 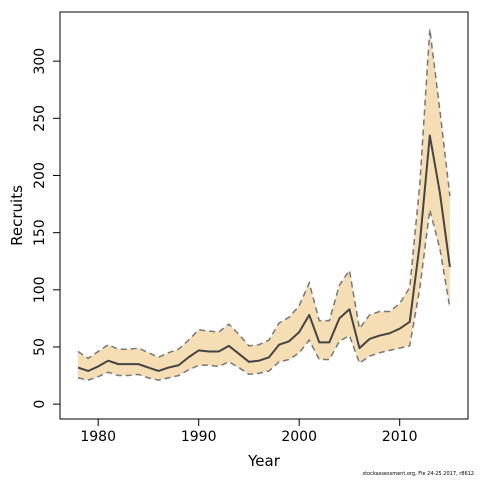 I want to click on y-axis: 0 50 100 150 200 250 300, so click(x=46, y=228).